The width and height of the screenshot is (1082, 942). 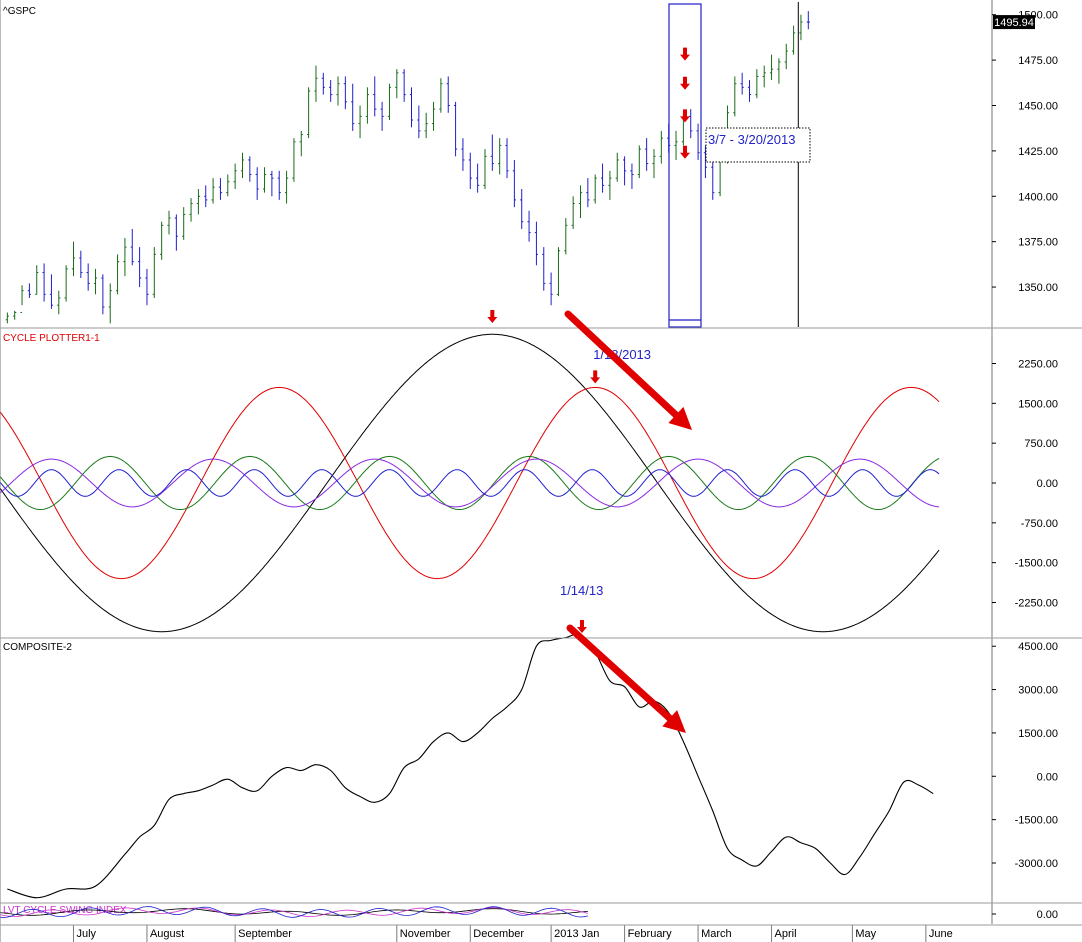 I want to click on cycle-series-line, so click(x=470, y=483).